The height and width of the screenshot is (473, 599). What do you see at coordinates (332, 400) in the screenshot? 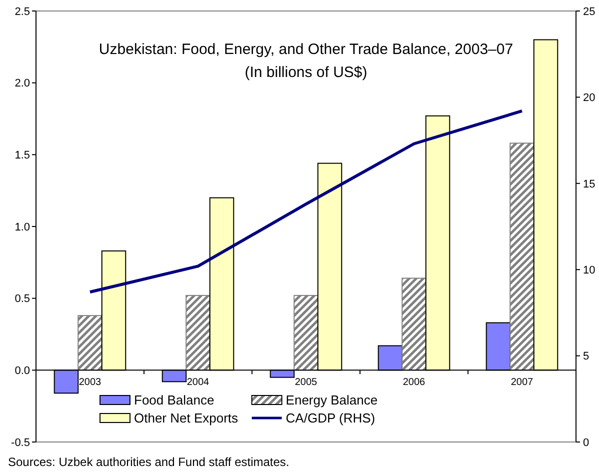
I see `legend-label: Energy Balance` at bounding box center [332, 400].